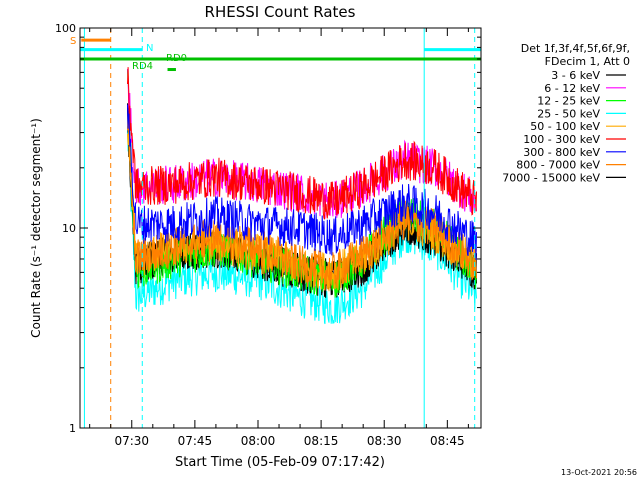  I want to click on legend-label-6: 300 - 800 keV, so click(561, 152).